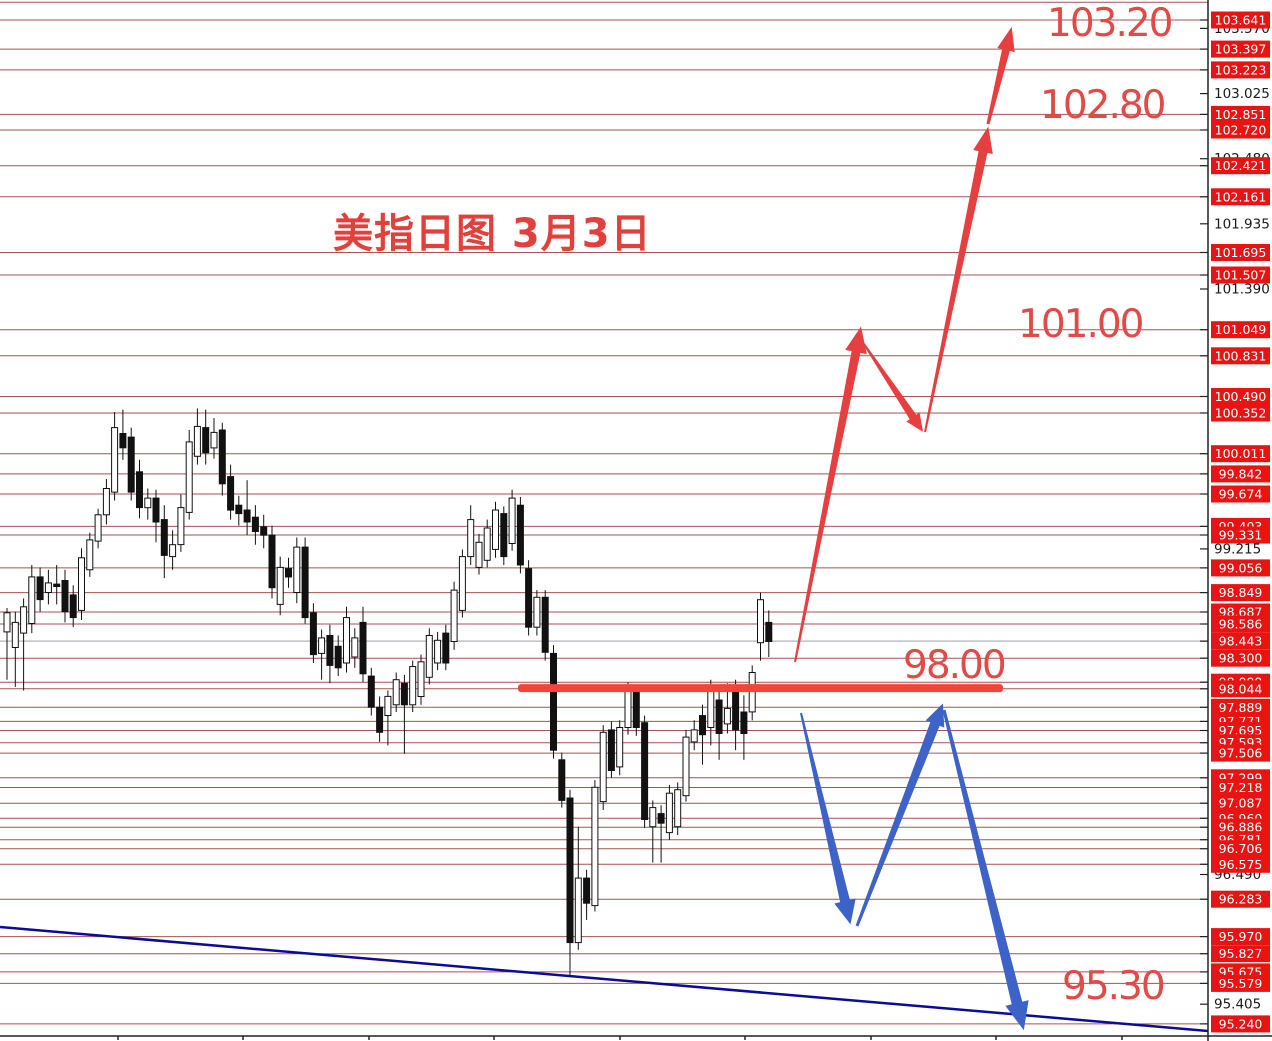  I want to click on axis-price-badge-label: 102.161, so click(1241, 196).